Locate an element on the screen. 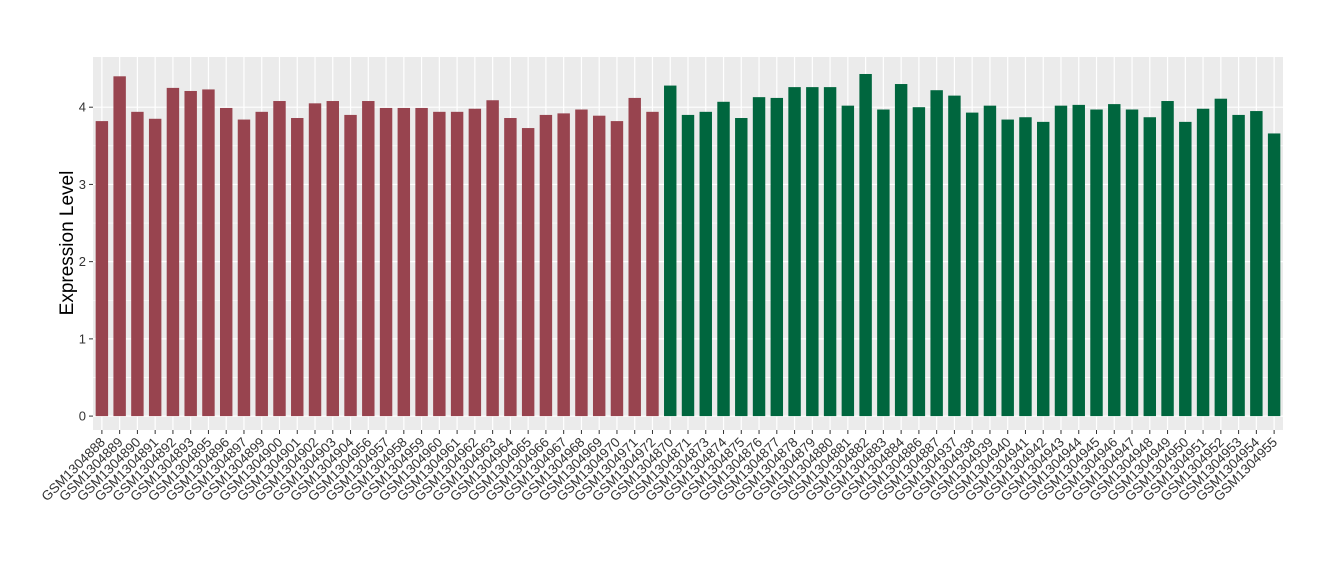 This screenshot has height=580, width=1340. bar-GSM1304870 is located at coordinates (670, 251).